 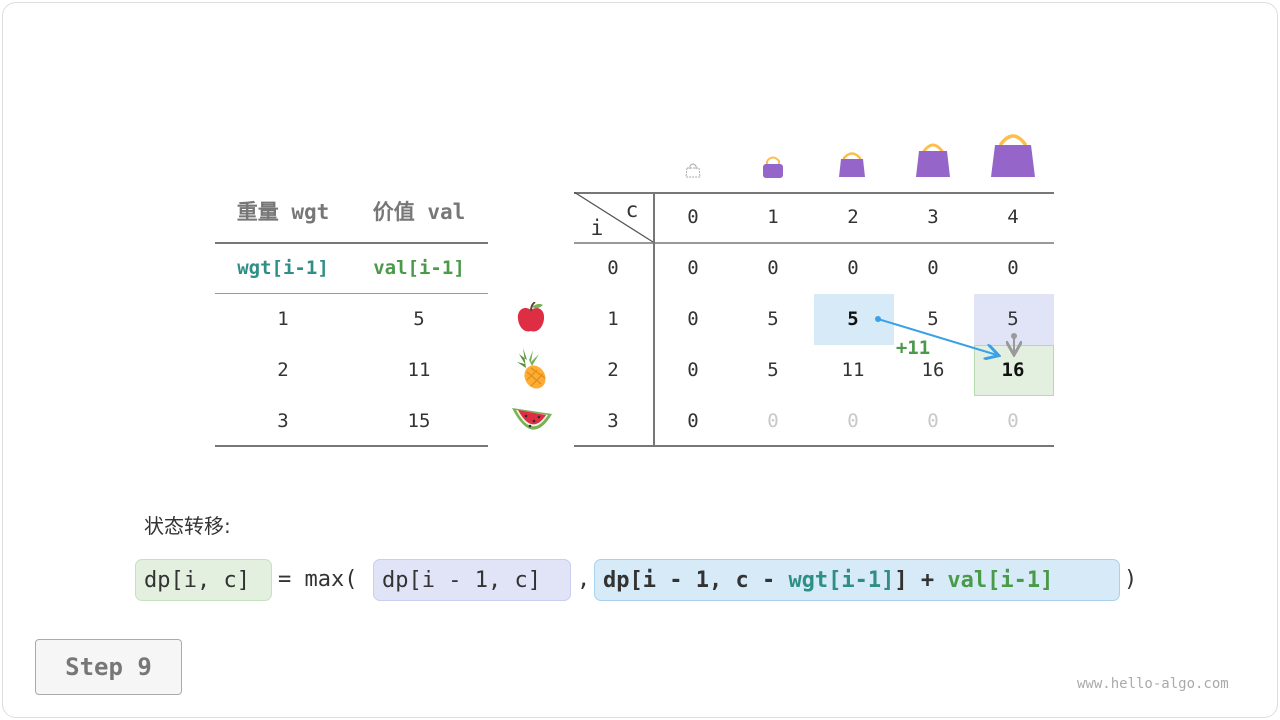 I want to click on dp-cell: 11, so click(x=853, y=370).